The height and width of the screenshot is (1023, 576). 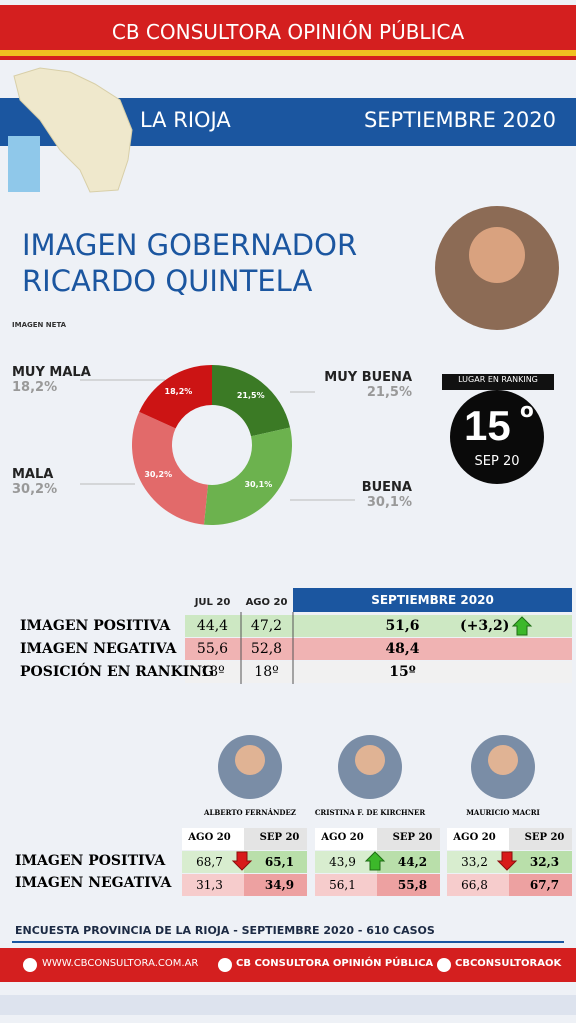 What do you see at coordinates (39, 325) in the screenshot?
I see `subtitle: IMAGEN NETA` at bounding box center [39, 325].